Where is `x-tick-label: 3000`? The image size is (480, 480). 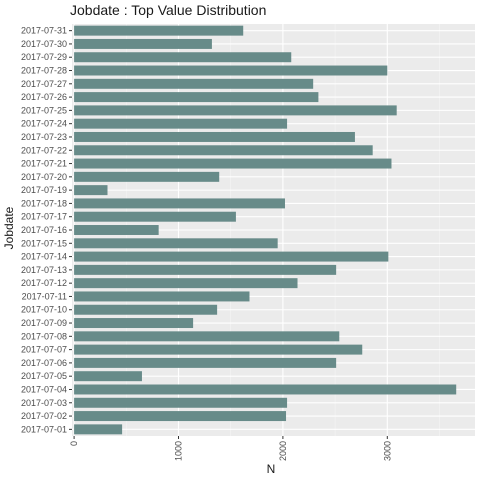 x-tick-label: 3000 is located at coordinates (387, 451).